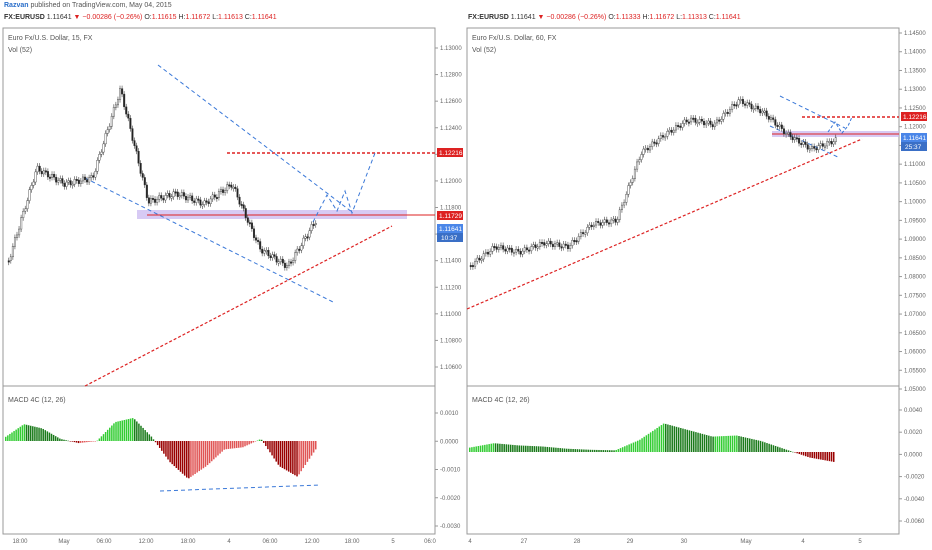 Image resolution: width=932 pixels, height=550 pixels. Describe the element at coordinates (665, 542) in the screenshot. I see `right-time-axis: 4 27 28 29 30 May 4 5` at that location.